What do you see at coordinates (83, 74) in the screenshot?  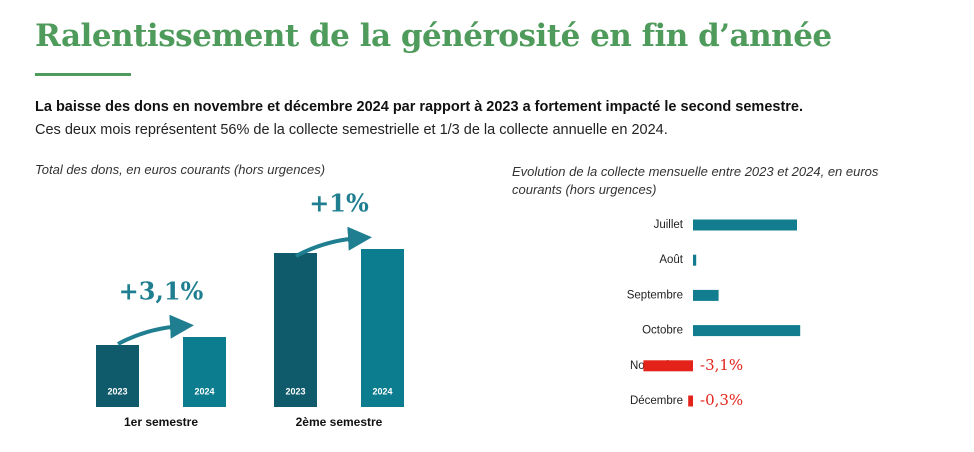 I see `title-rule` at bounding box center [83, 74].